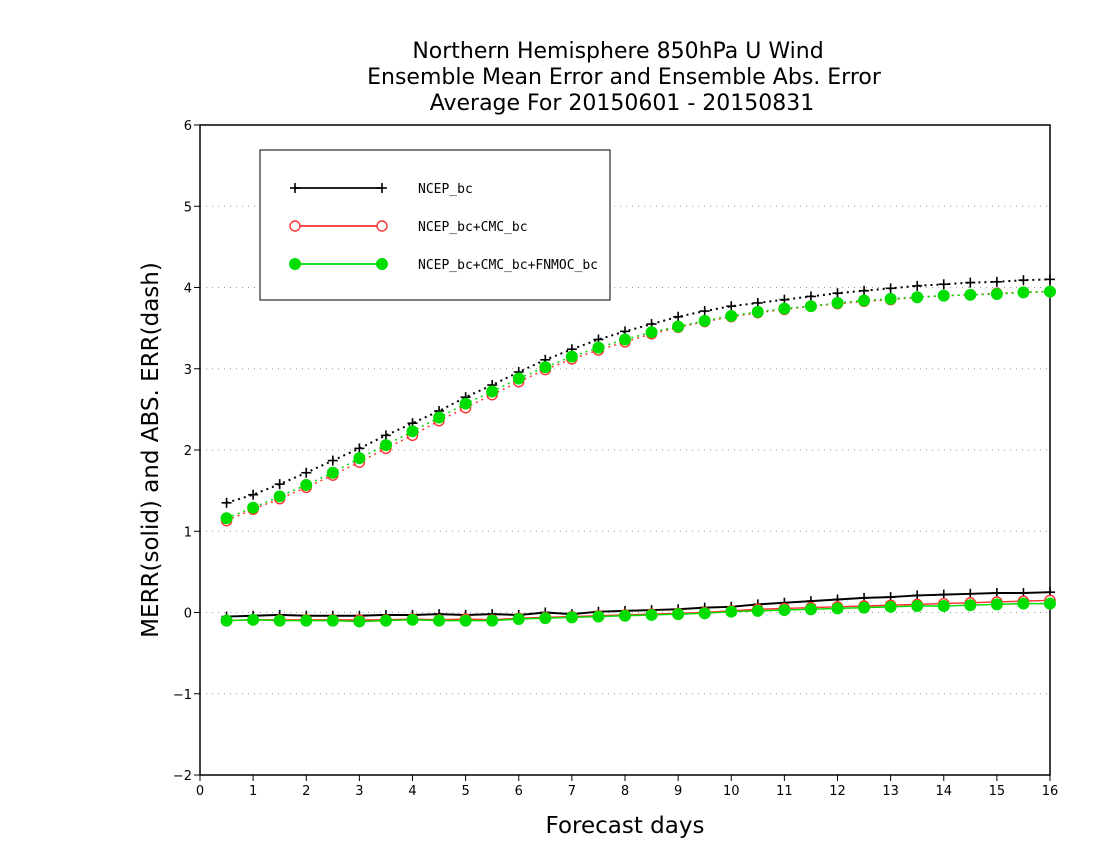  Describe the element at coordinates (508, 265) in the screenshot. I see `legend-label: NCEP_bc+CMC_bc+FNMOC_bc` at that location.